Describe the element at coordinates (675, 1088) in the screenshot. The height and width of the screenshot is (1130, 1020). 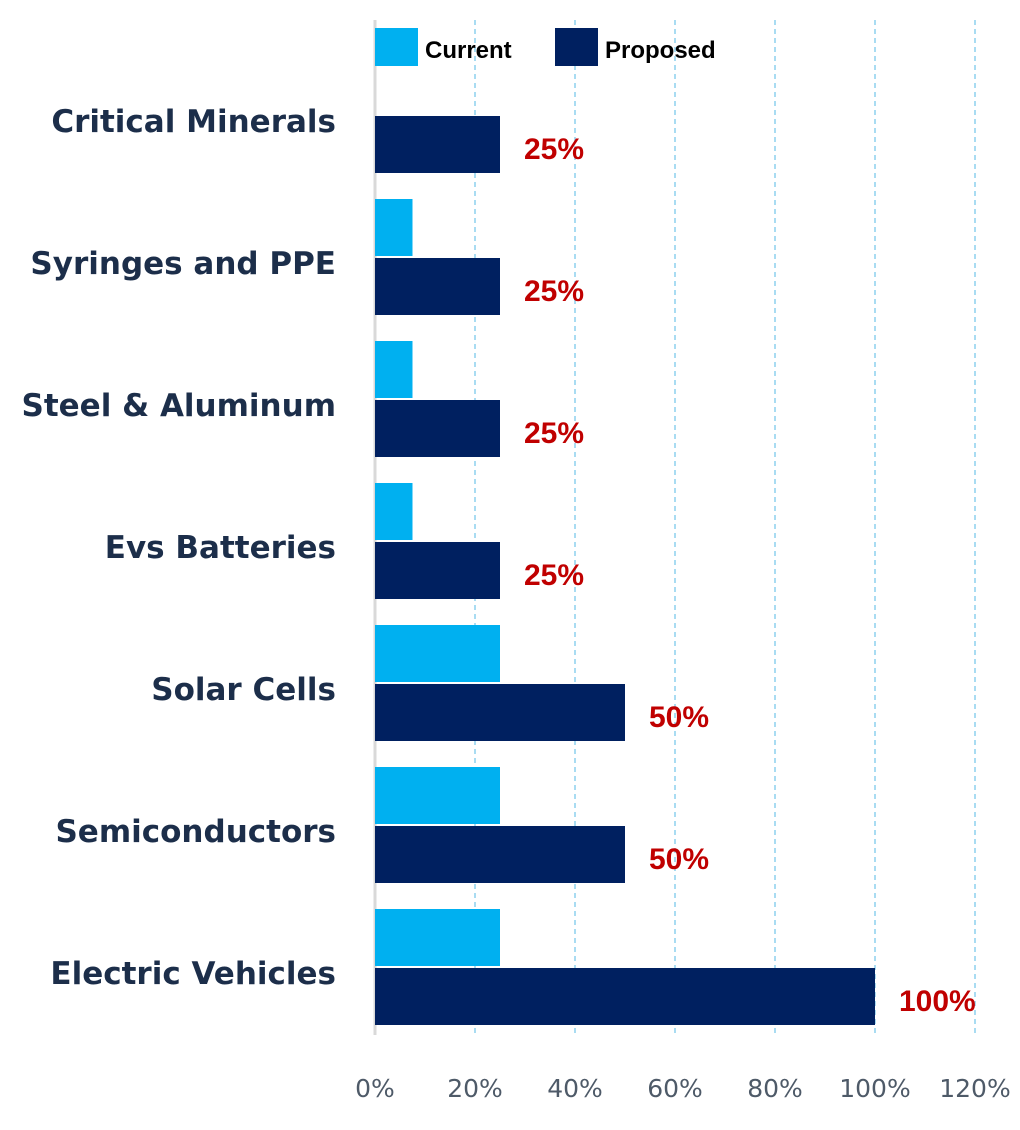
I see `x-tick-label: 60%` at that location.